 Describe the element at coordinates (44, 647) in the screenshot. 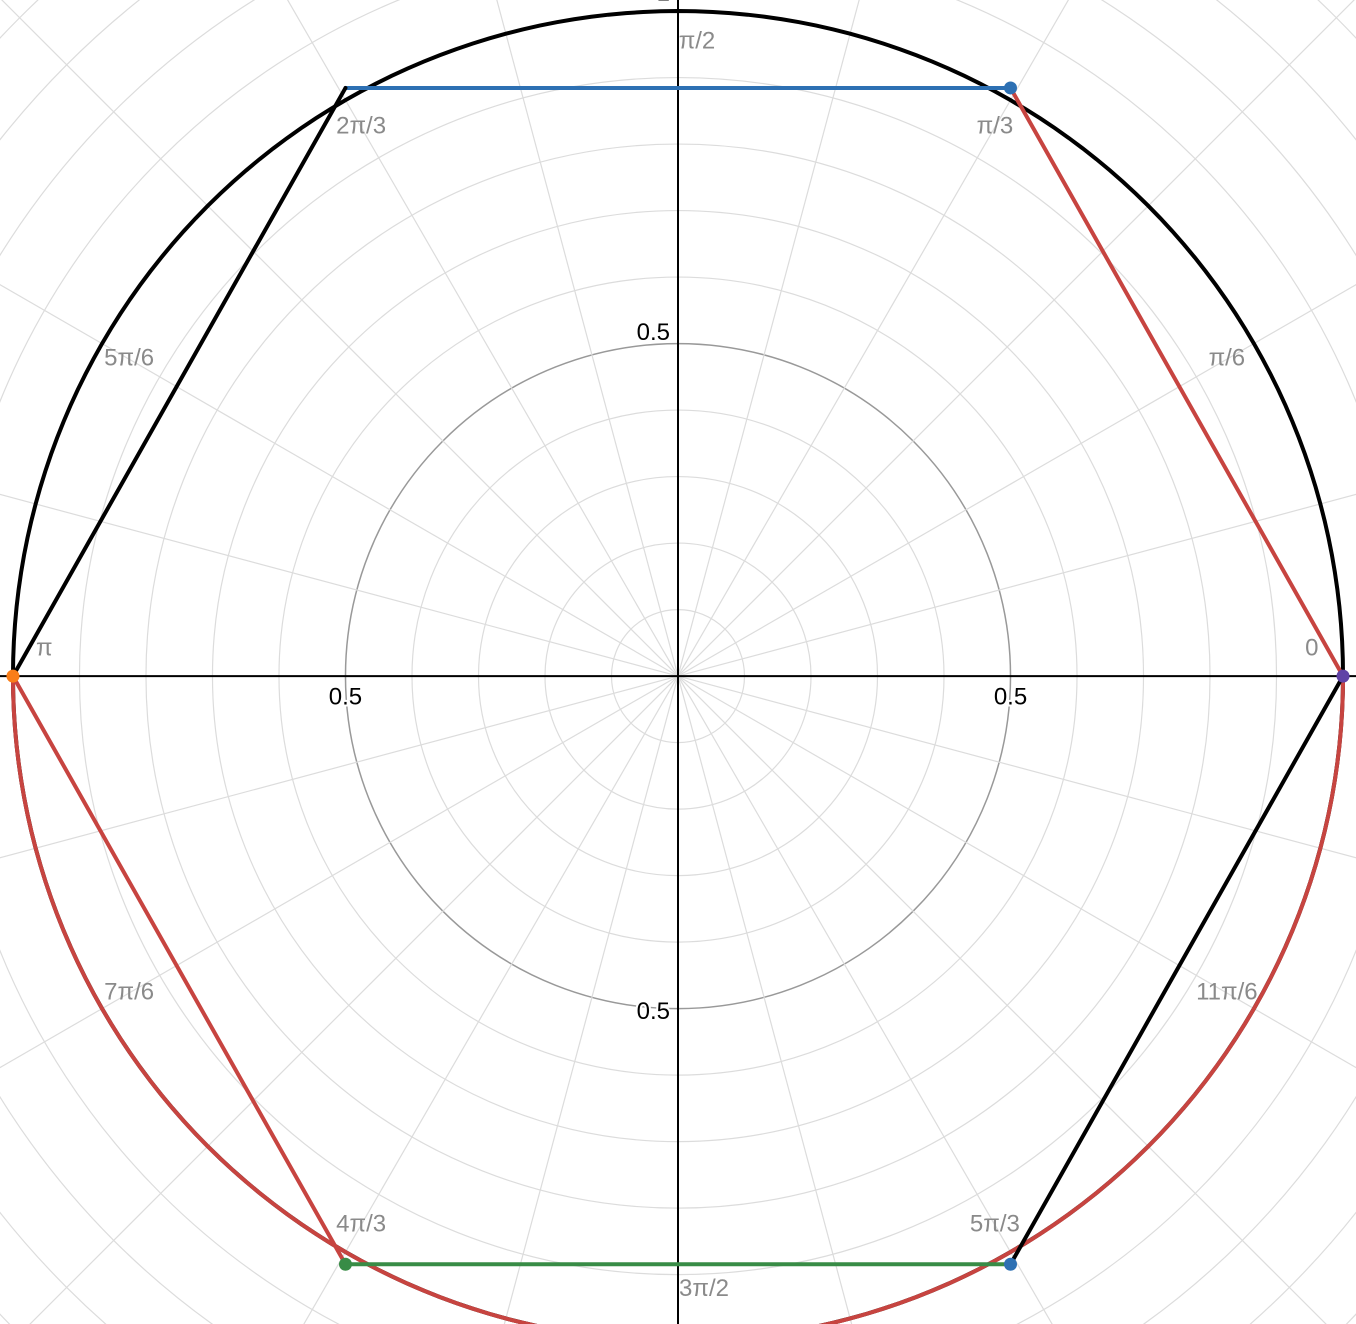

I see `angle-label: π` at that location.